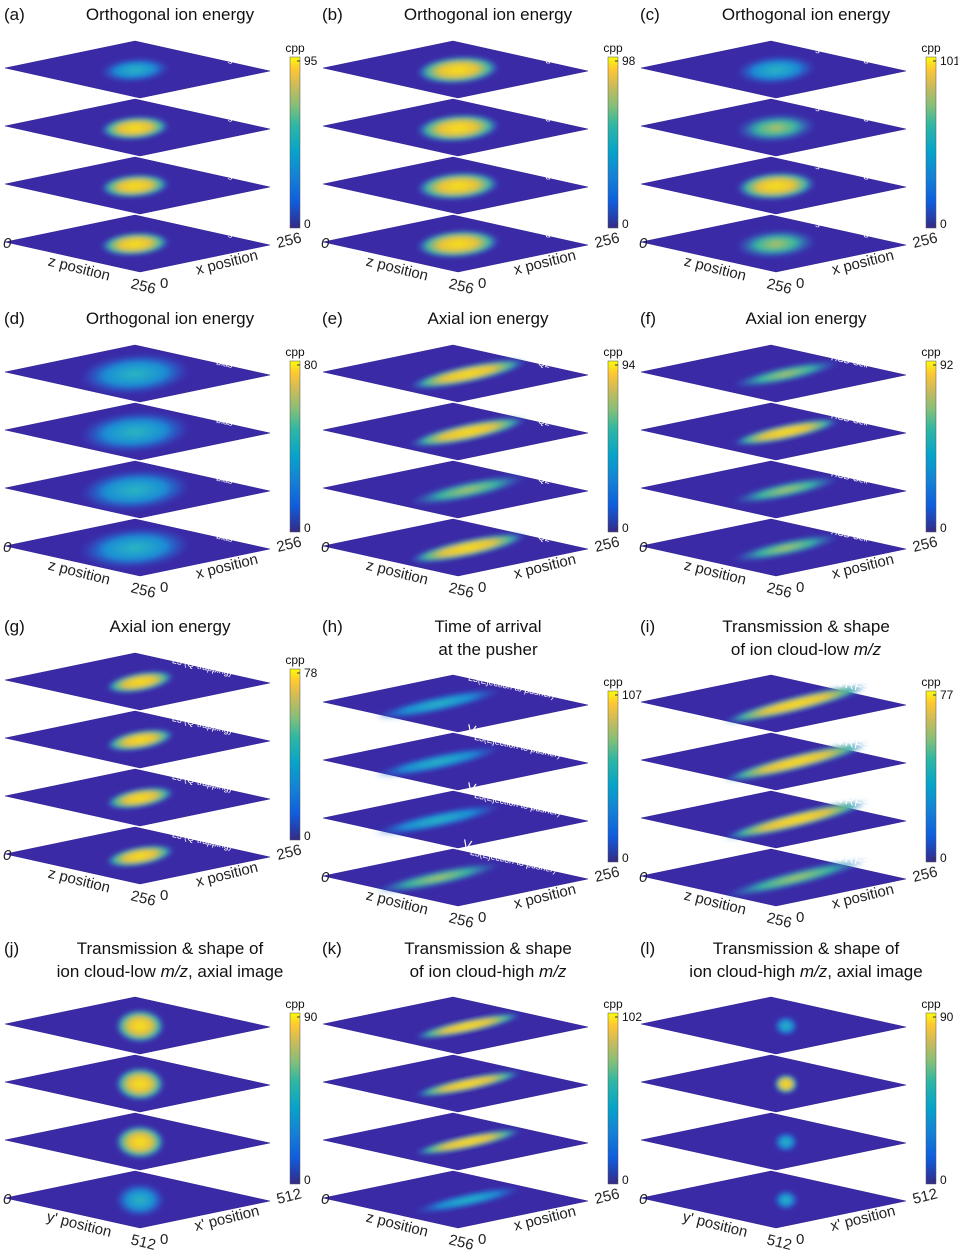  Describe the element at coordinates (488, 649) in the screenshot. I see `title-part: at the pusher` at that location.